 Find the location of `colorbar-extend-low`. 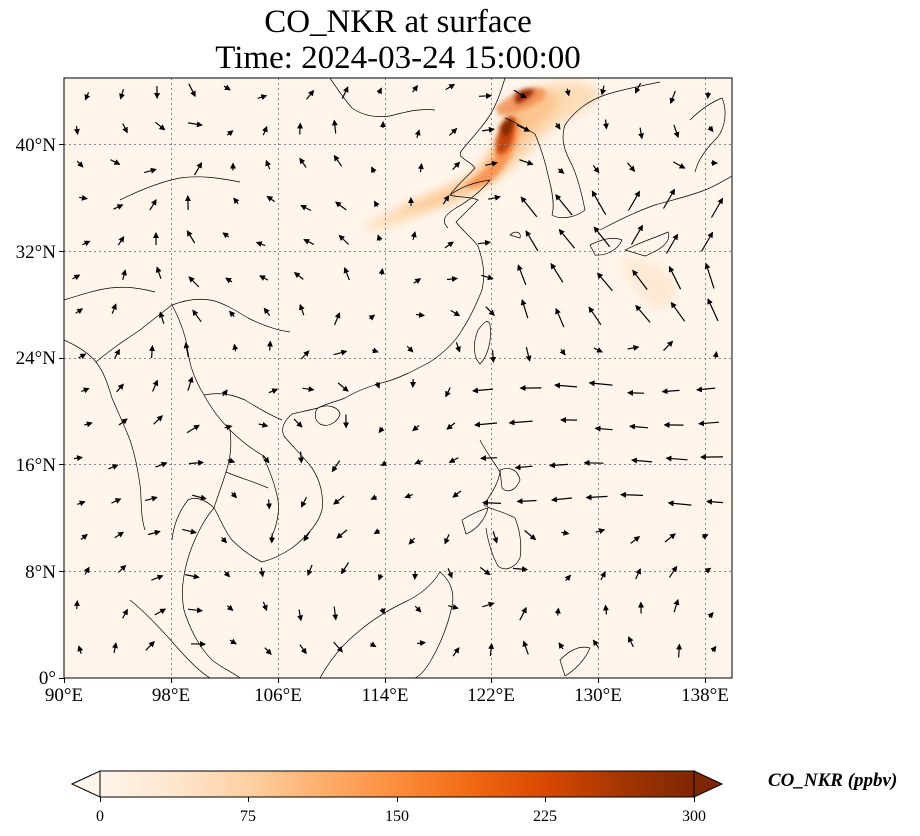

colorbar-extend-low is located at coordinates (85, 784).